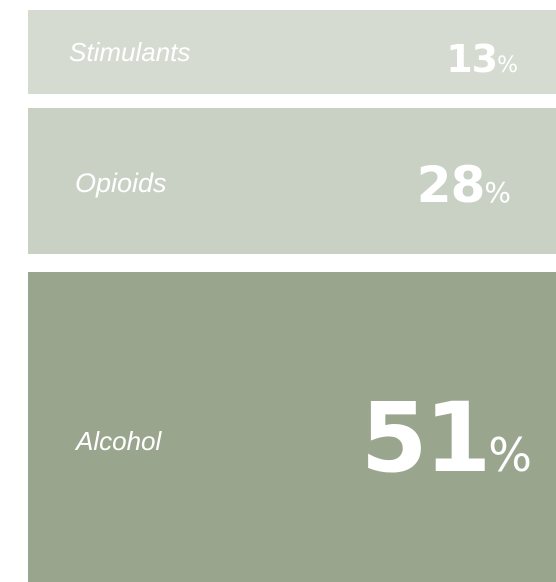  I want to click on value-label-stimulants: 13%, so click(482, 59).